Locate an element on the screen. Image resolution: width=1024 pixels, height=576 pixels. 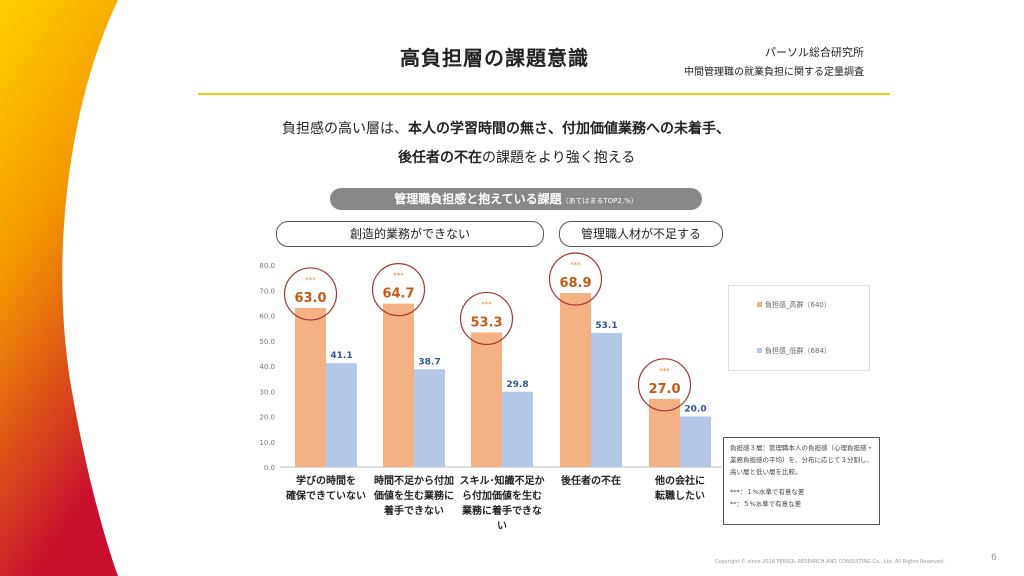
x-tick-label: い is located at coordinates (502, 526).